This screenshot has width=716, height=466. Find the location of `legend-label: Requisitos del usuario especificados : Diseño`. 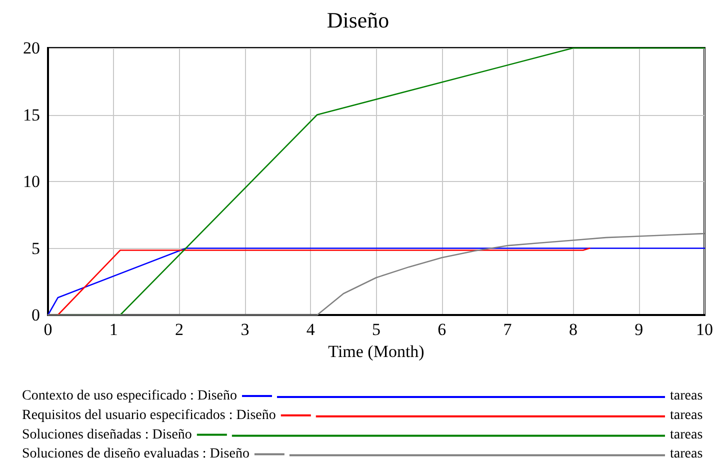

legend-label: Requisitos del usuario especificados : Diseño is located at coordinates (149, 415).